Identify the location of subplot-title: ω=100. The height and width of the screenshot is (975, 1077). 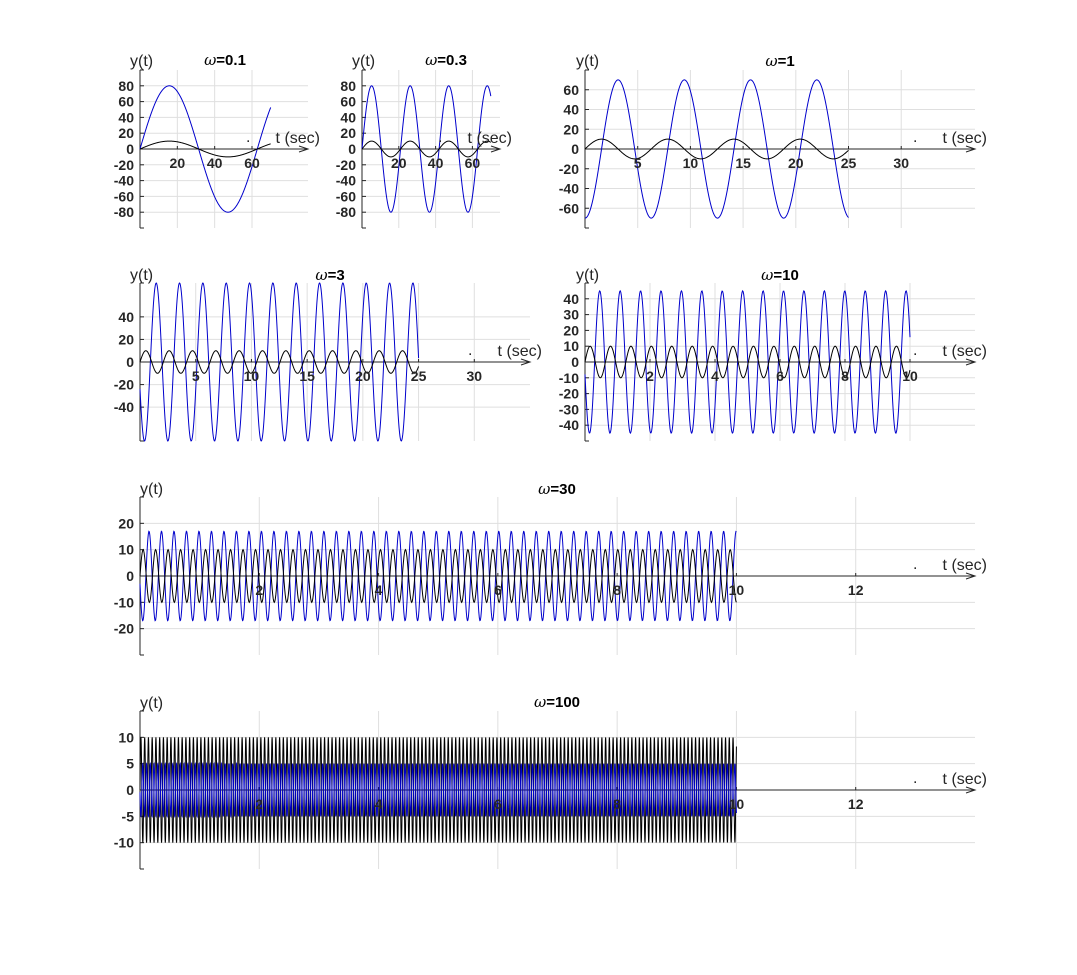
(557, 702).